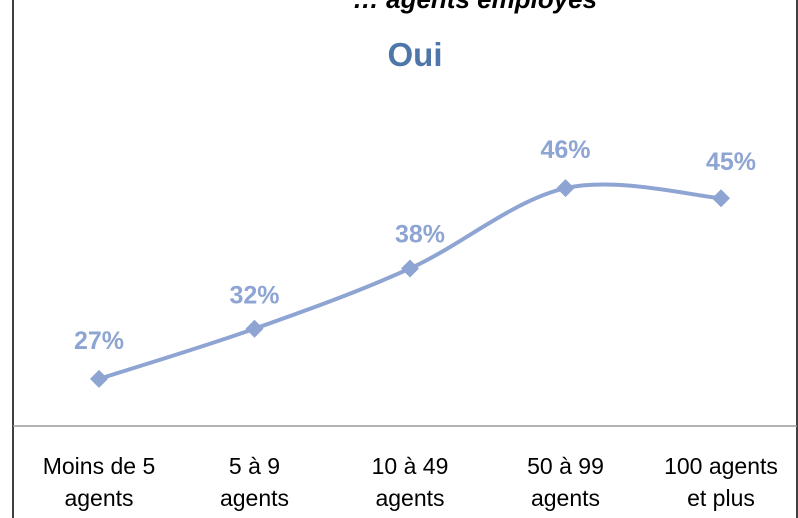 Image resolution: width=798 pixels, height=518 pixels. Describe the element at coordinates (254, 498) in the screenshot. I see `x-tick-label-2-line-2: agents` at that location.